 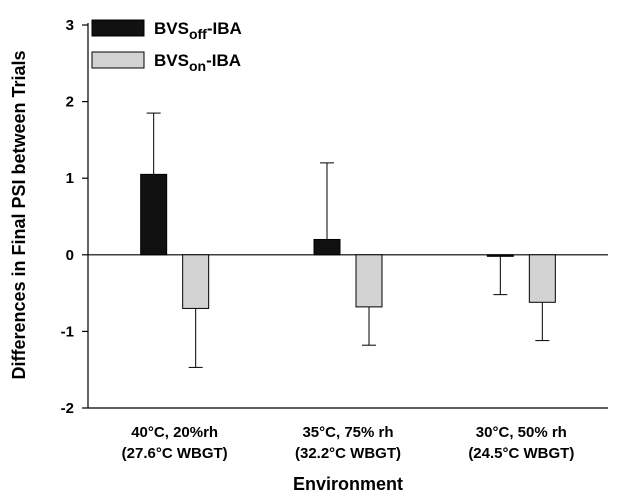 What do you see at coordinates (70, 25) in the screenshot?
I see `y-tick-label: 3` at bounding box center [70, 25].